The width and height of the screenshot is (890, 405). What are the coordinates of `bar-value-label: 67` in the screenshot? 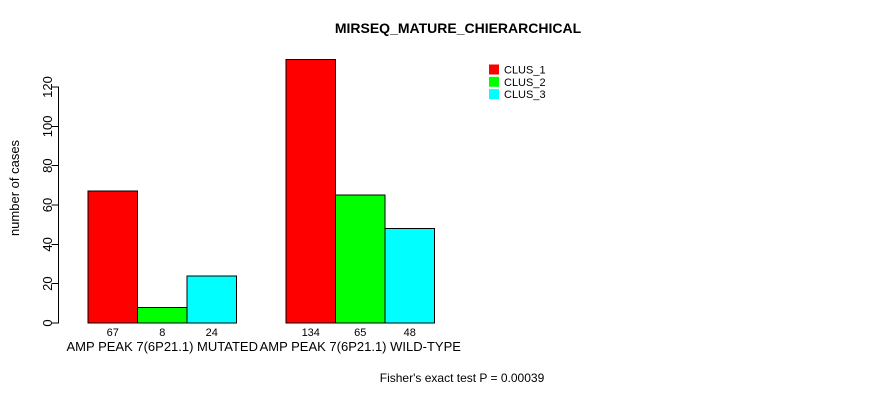 It's located at (113, 333).